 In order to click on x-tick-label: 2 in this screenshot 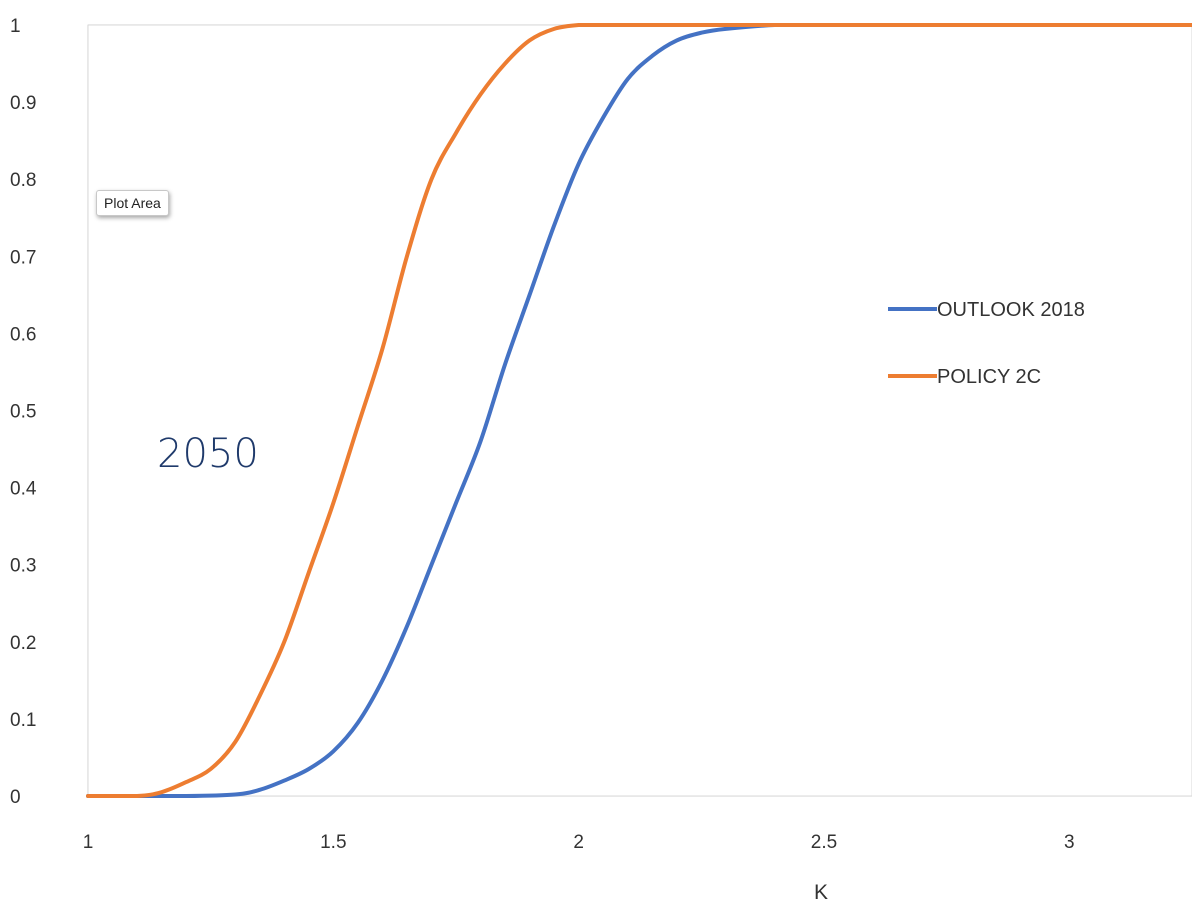, I will do `click(578, 842)`.